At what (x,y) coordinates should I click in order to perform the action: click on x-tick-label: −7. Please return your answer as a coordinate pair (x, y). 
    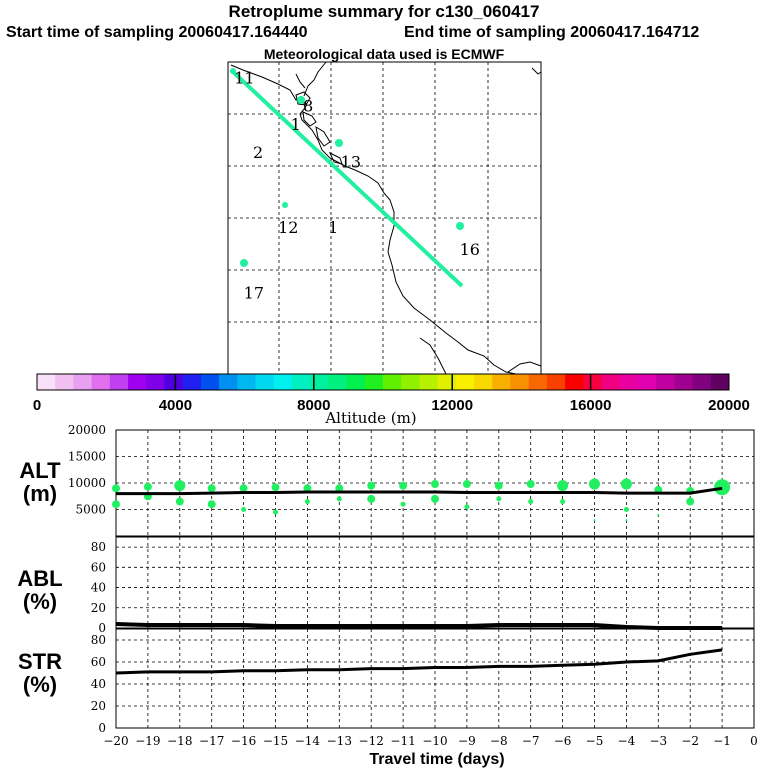
    Looking at the image, I should click on (531, 741).